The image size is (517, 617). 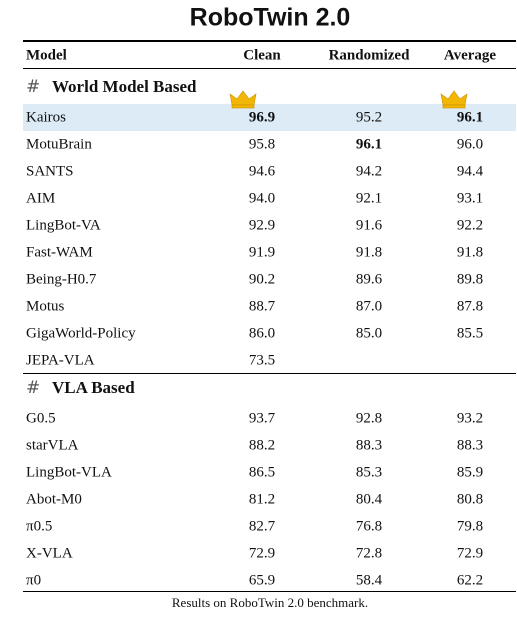 What do you see at coordinates (470, 198) in the screenshot?
I see `cell-value: 93.1` at bounding box center [470, 198].